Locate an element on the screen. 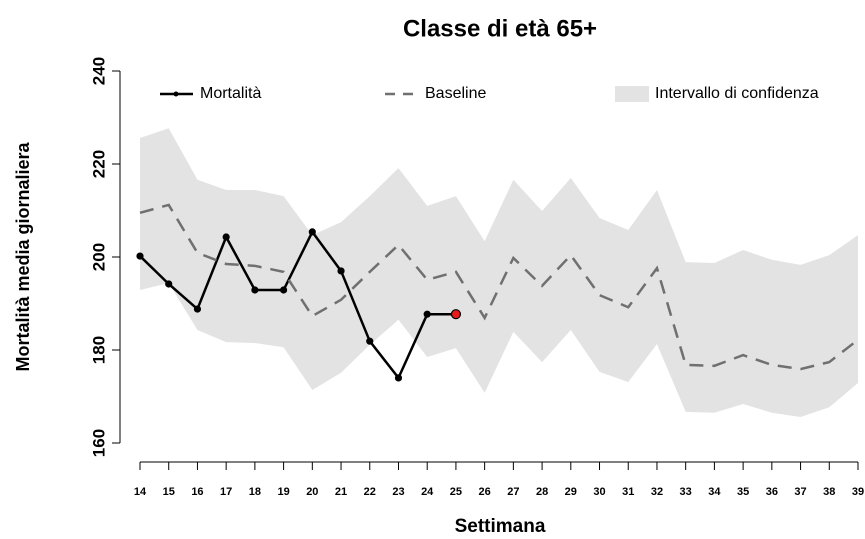 The height and width of the screenshot is (539, 865). x-tick-label: 16 is located at coordinates (197, 492).